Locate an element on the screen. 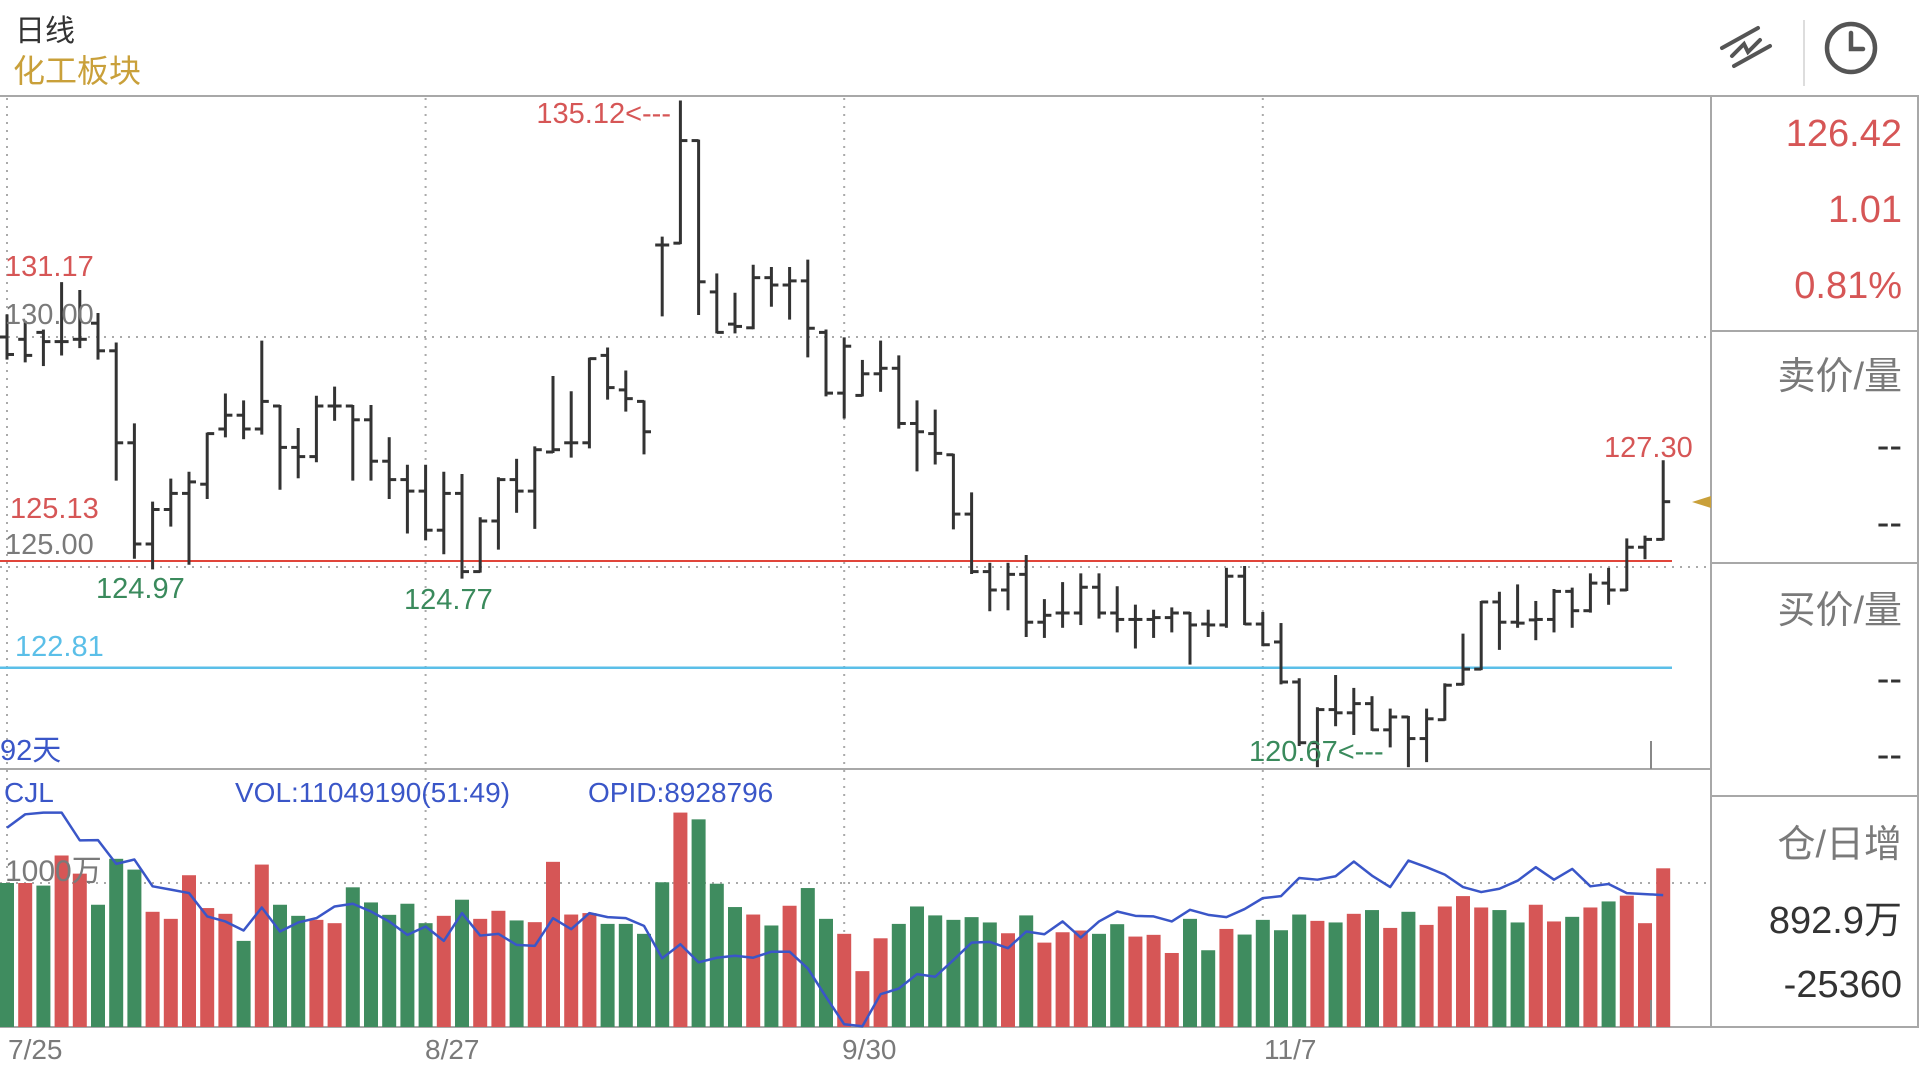 Image resolution: width=1920 pixels, height=1080 pixels. period-low-label: 120.67<--- is located at coordinates (1316, 752).